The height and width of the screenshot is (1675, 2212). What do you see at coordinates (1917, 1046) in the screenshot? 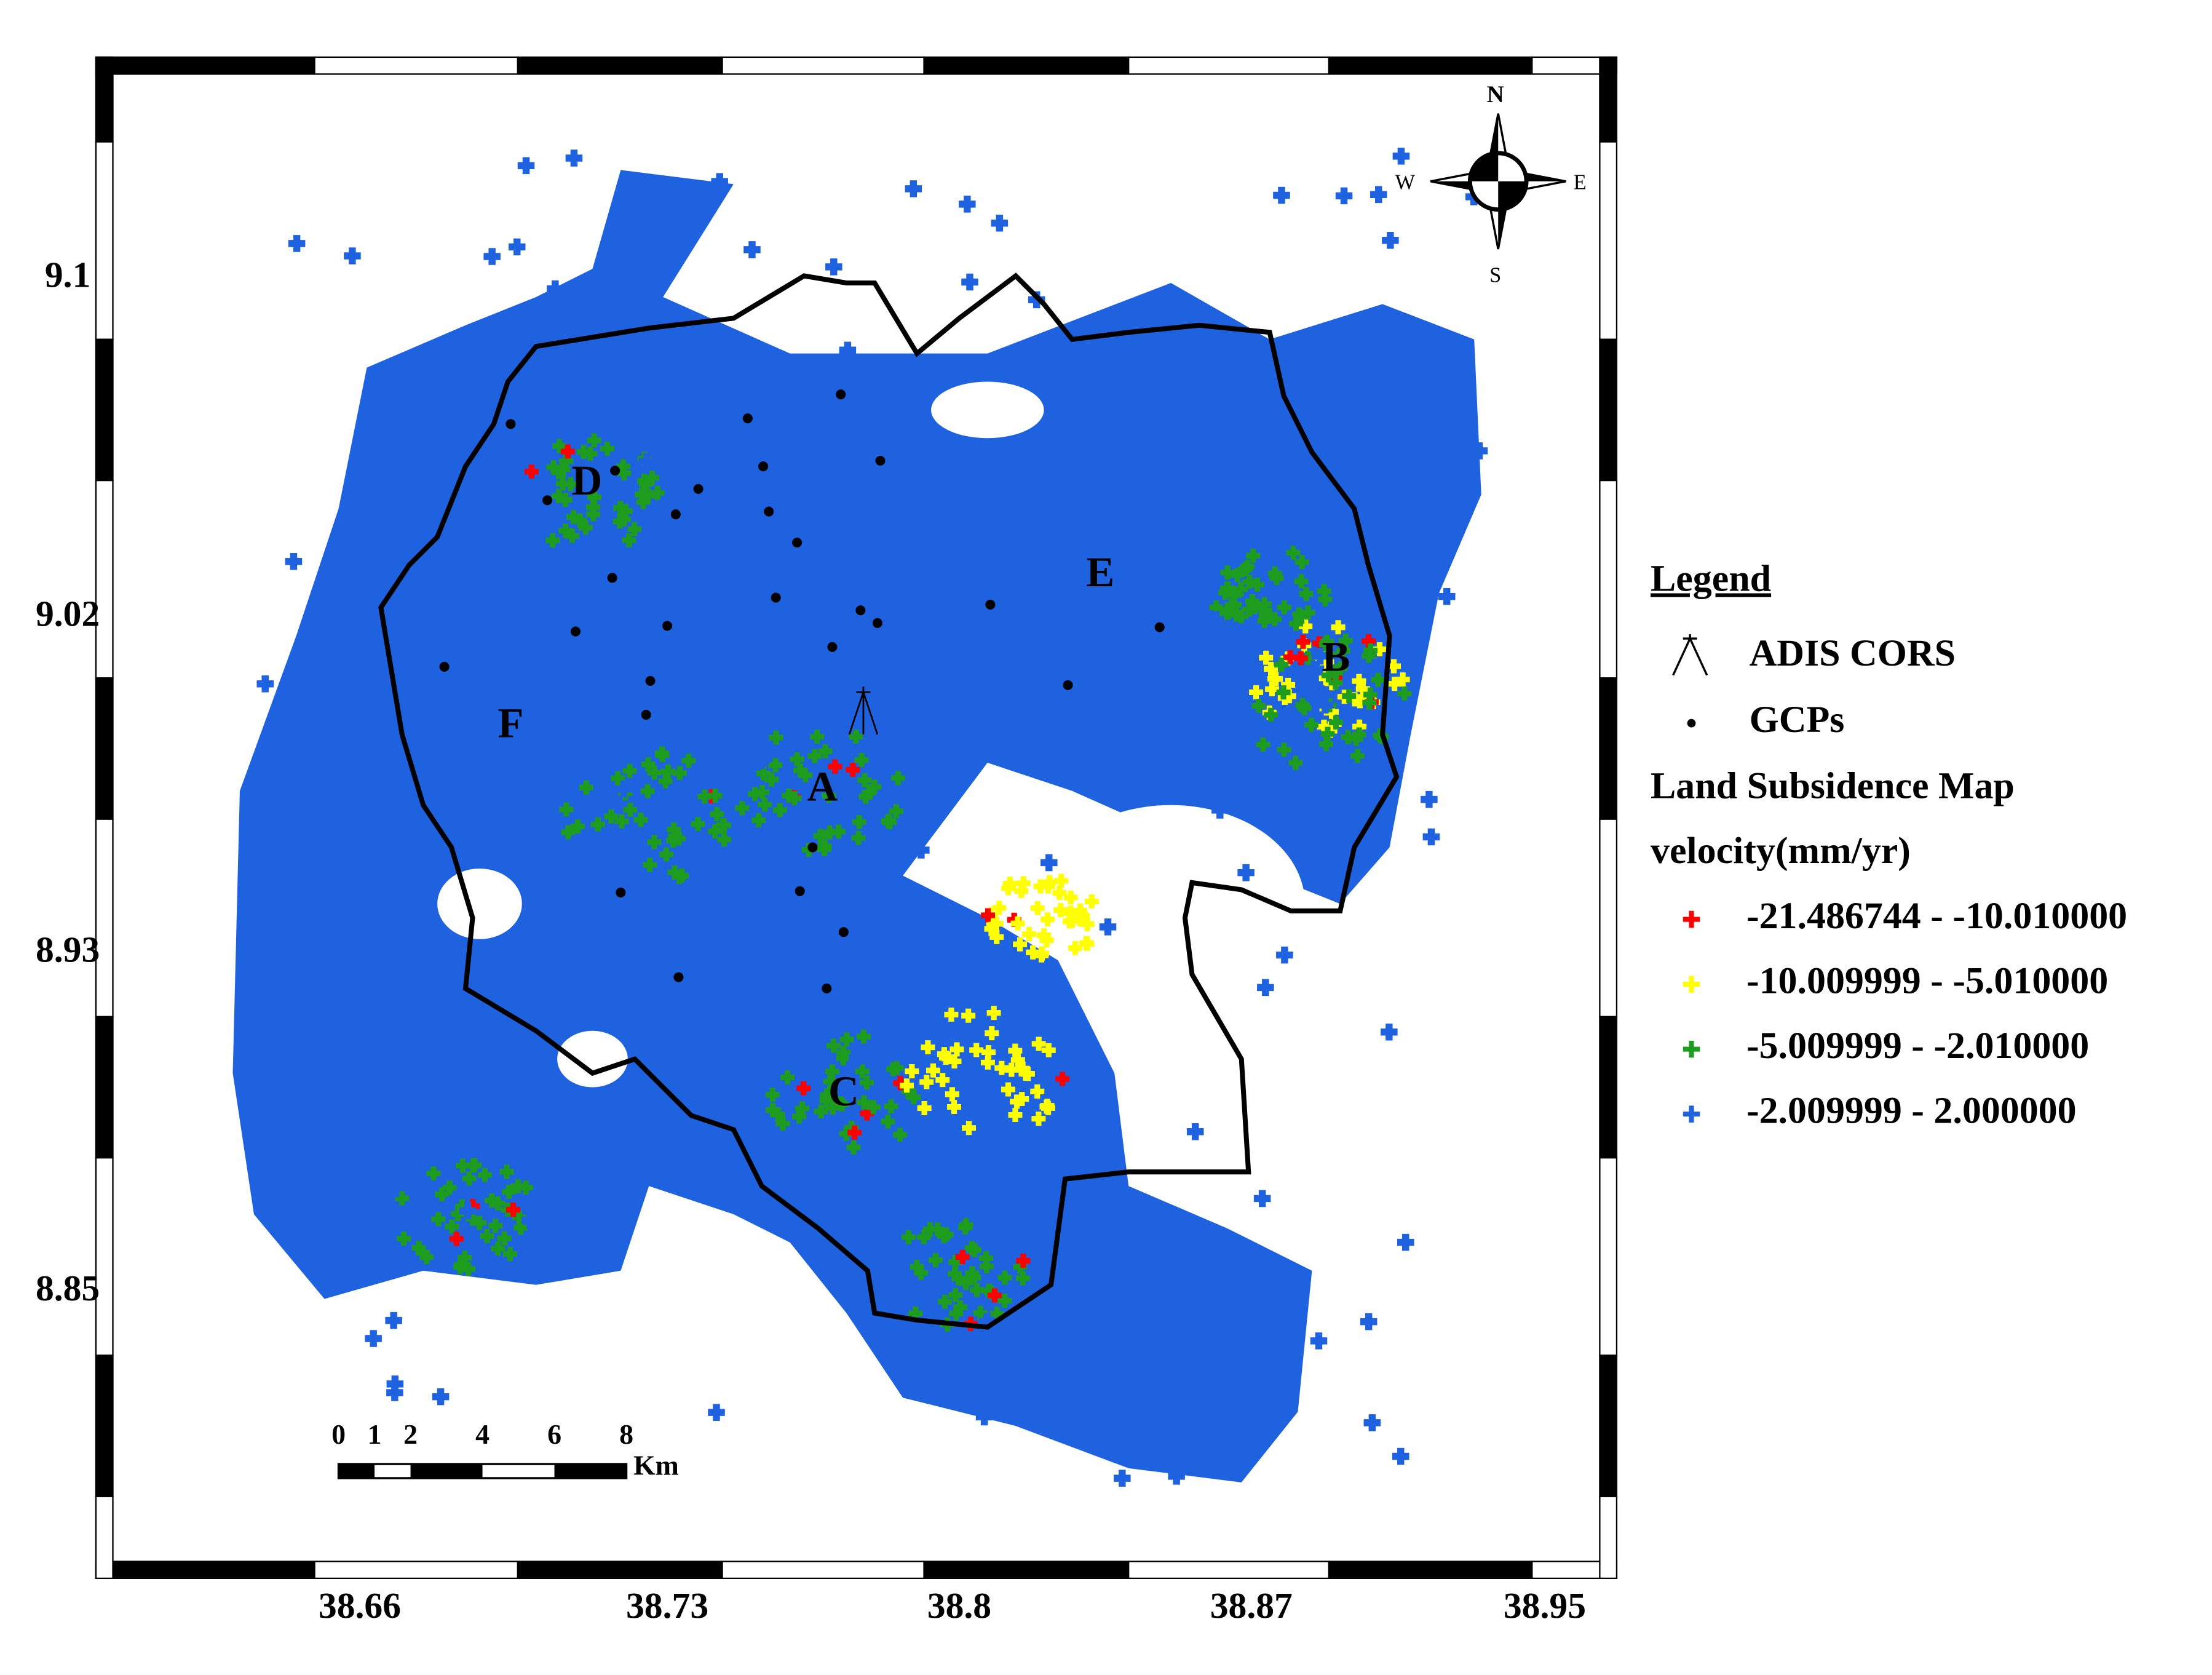
I see `legend-class-label: -5.009999 - -2.010000` at bounding box center [1917, 1046].